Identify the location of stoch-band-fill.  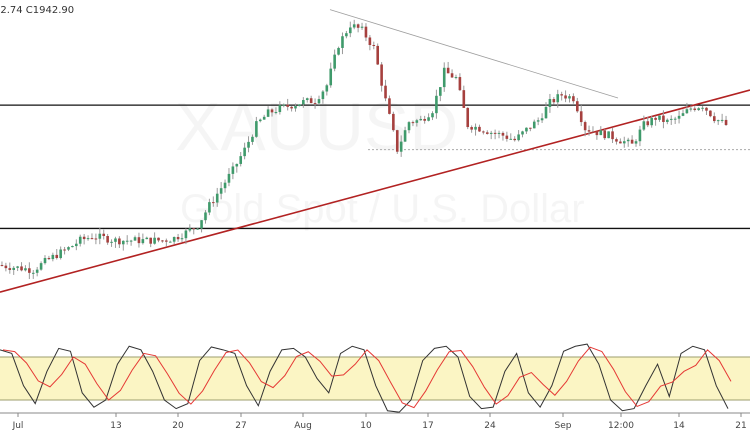
(375, 378).